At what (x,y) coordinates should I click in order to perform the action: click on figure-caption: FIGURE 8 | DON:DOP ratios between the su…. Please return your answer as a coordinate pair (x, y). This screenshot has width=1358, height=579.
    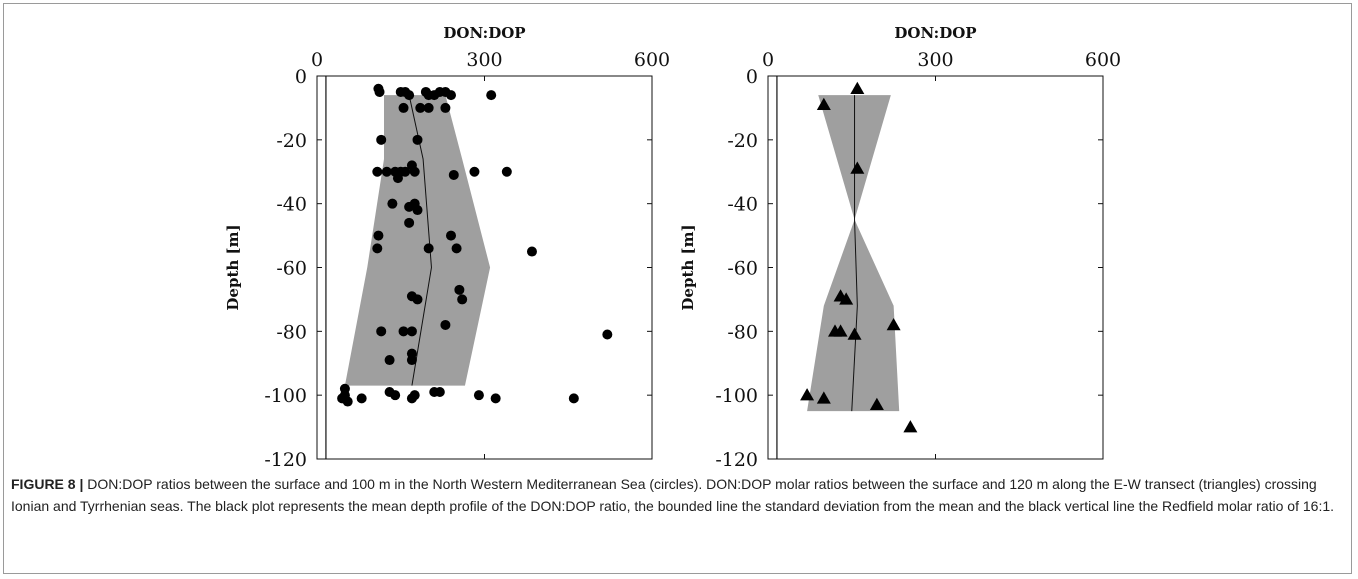
    Looking at the image, I should click on (678, 495).